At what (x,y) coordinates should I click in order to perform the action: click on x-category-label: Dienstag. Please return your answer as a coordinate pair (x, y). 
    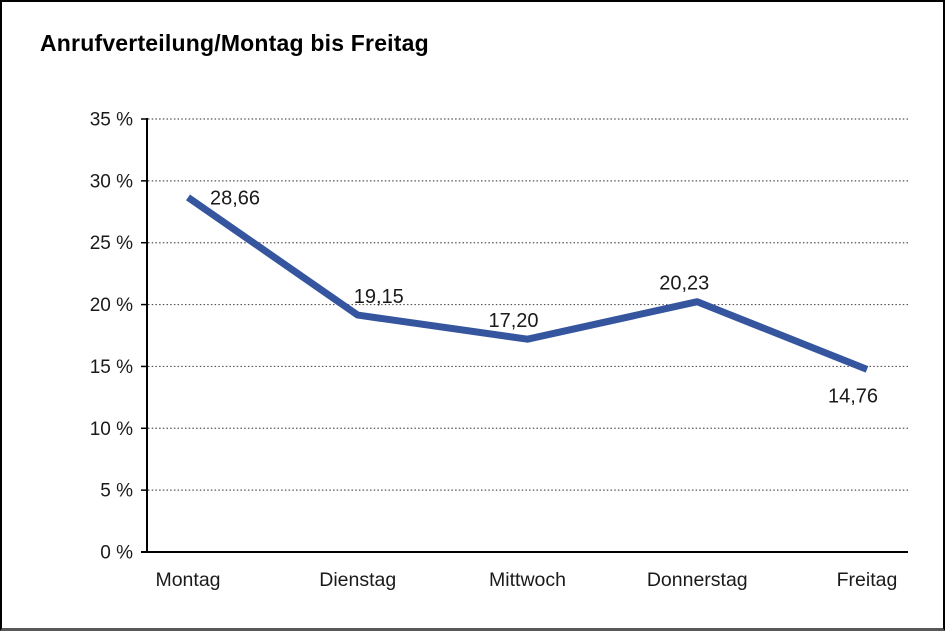
    Looking at the image, I should click on (357, 580).